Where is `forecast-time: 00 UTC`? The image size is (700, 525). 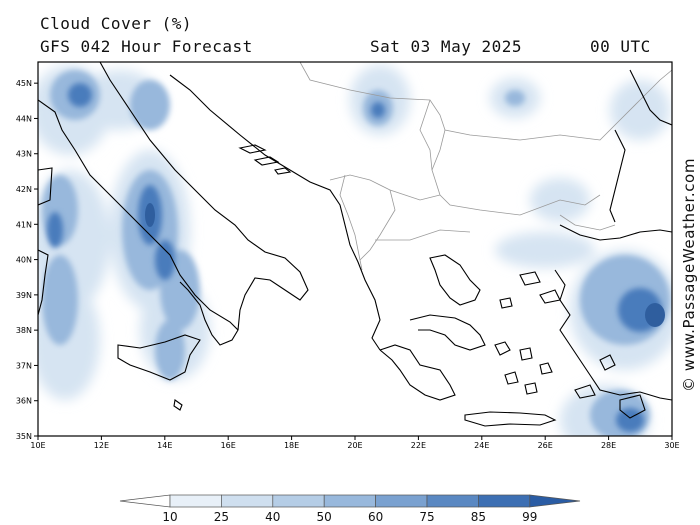
forecast-time: 00 UTC is located at coordinates (620, 46).